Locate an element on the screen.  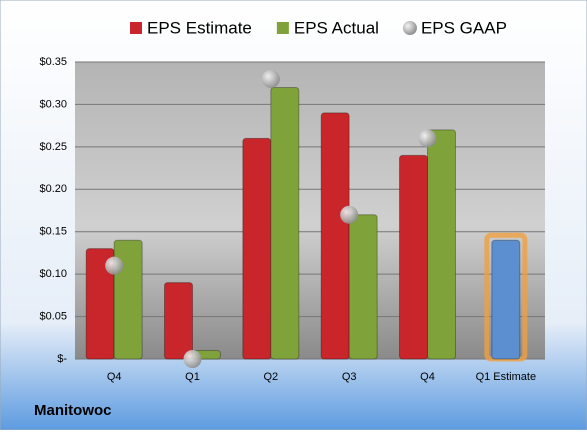
y-tick-label: $0.35 is located at coordinates (53, 62).